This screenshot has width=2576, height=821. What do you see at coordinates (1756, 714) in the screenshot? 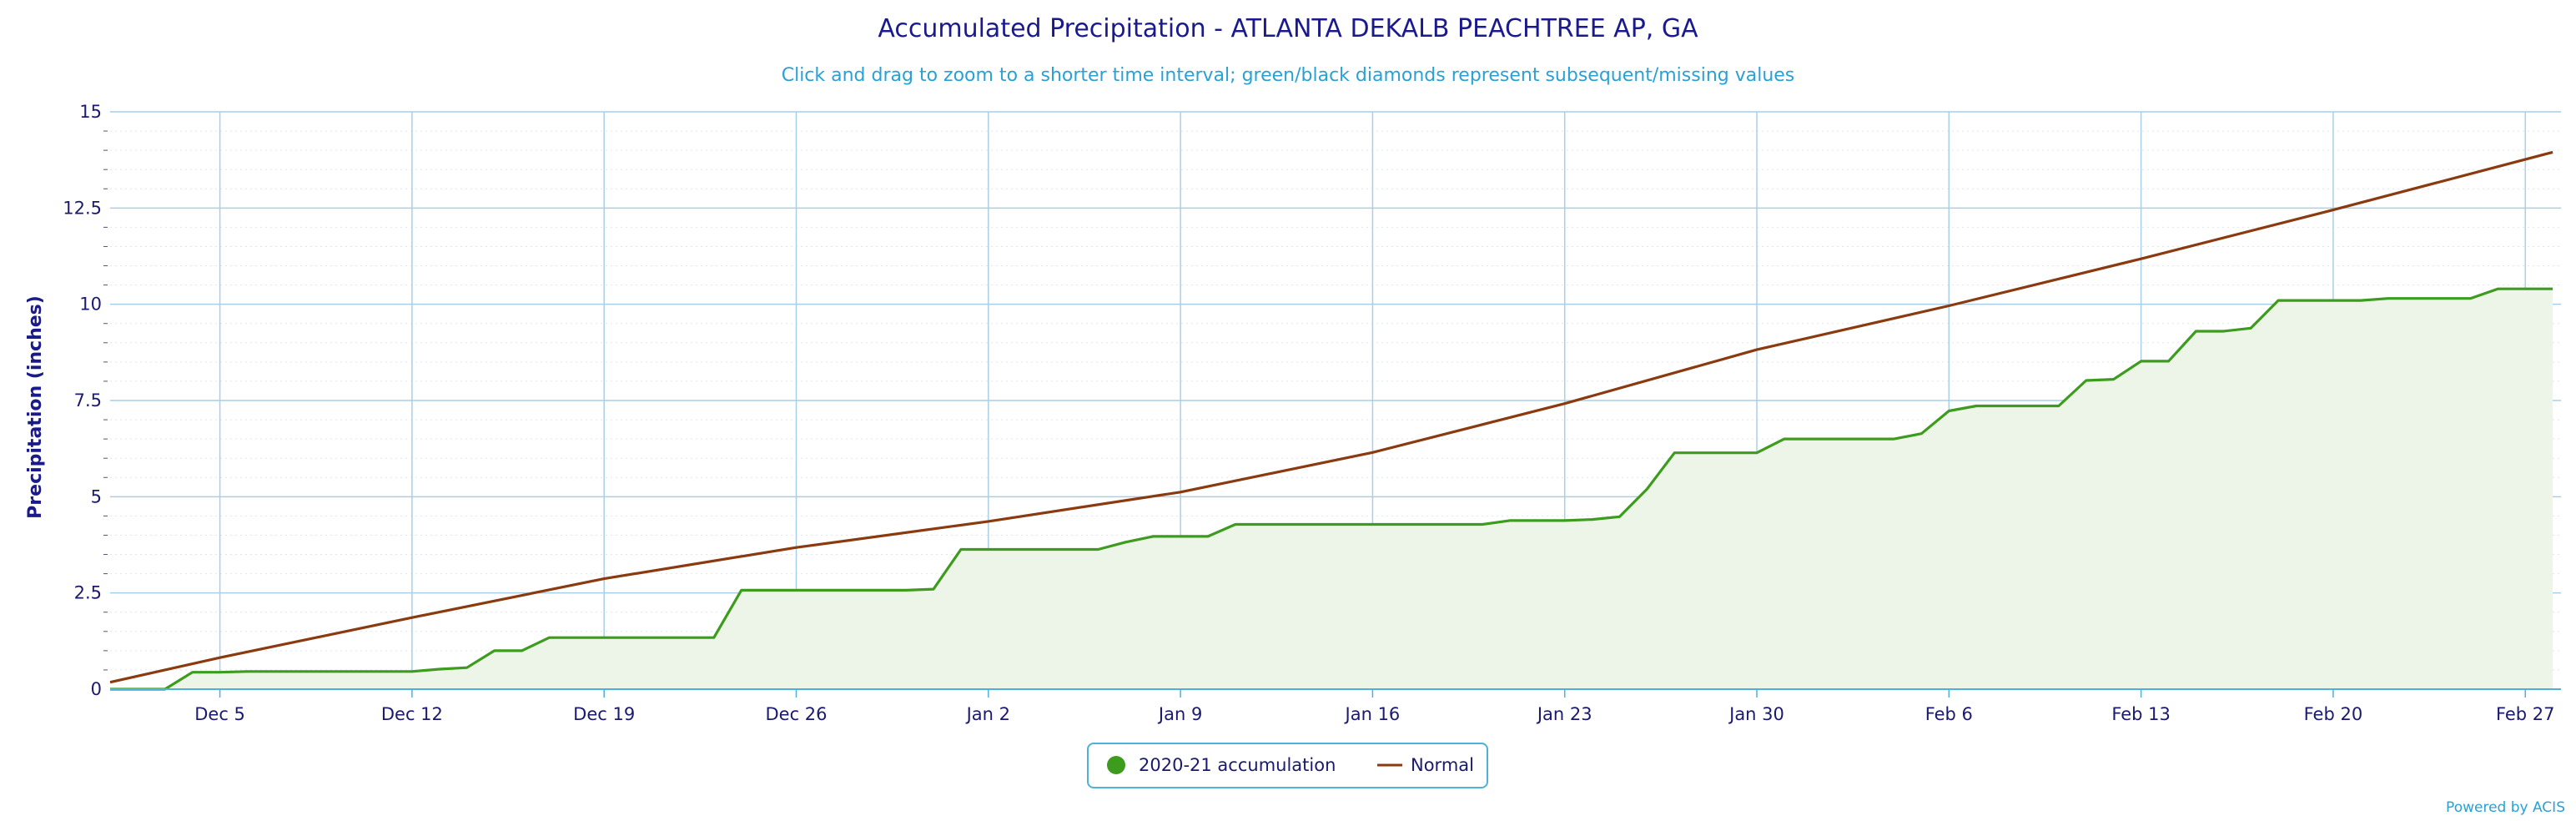
I see `x-tick-label: Jan 30` at bounding box center [1756, 714].